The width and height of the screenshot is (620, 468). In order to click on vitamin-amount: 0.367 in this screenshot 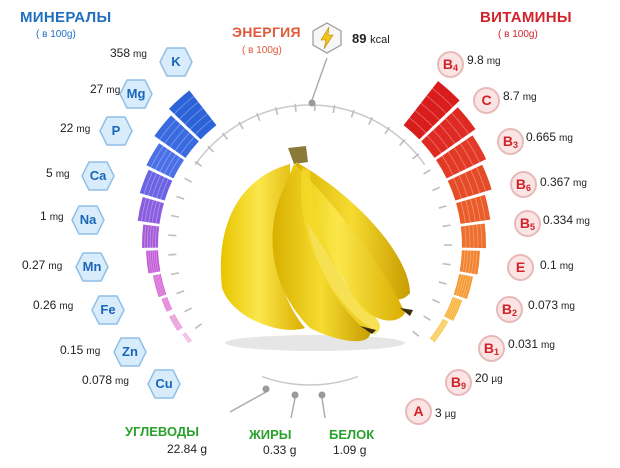, I will do `click(555, 182)`.